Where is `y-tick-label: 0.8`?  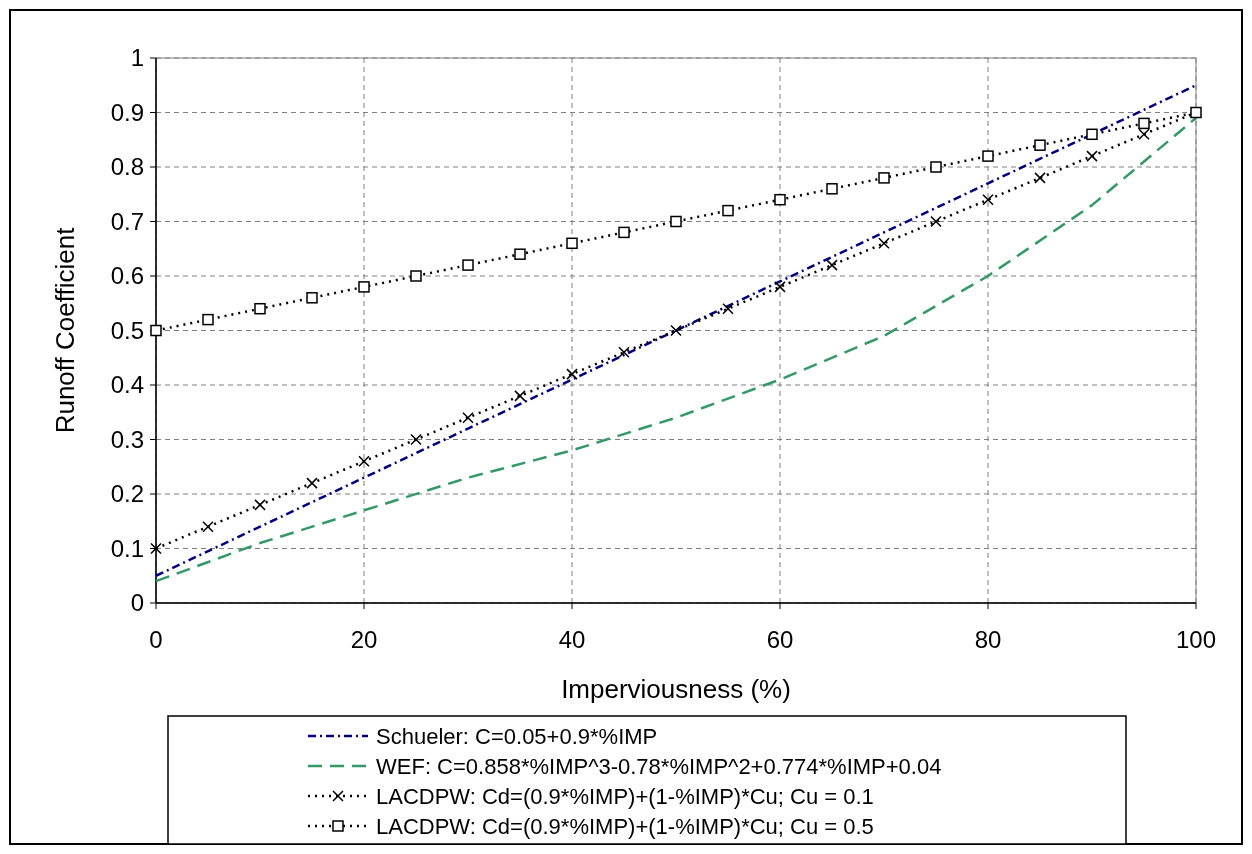
y-tick-label: 0.8 is located at coordinates (127, 166).